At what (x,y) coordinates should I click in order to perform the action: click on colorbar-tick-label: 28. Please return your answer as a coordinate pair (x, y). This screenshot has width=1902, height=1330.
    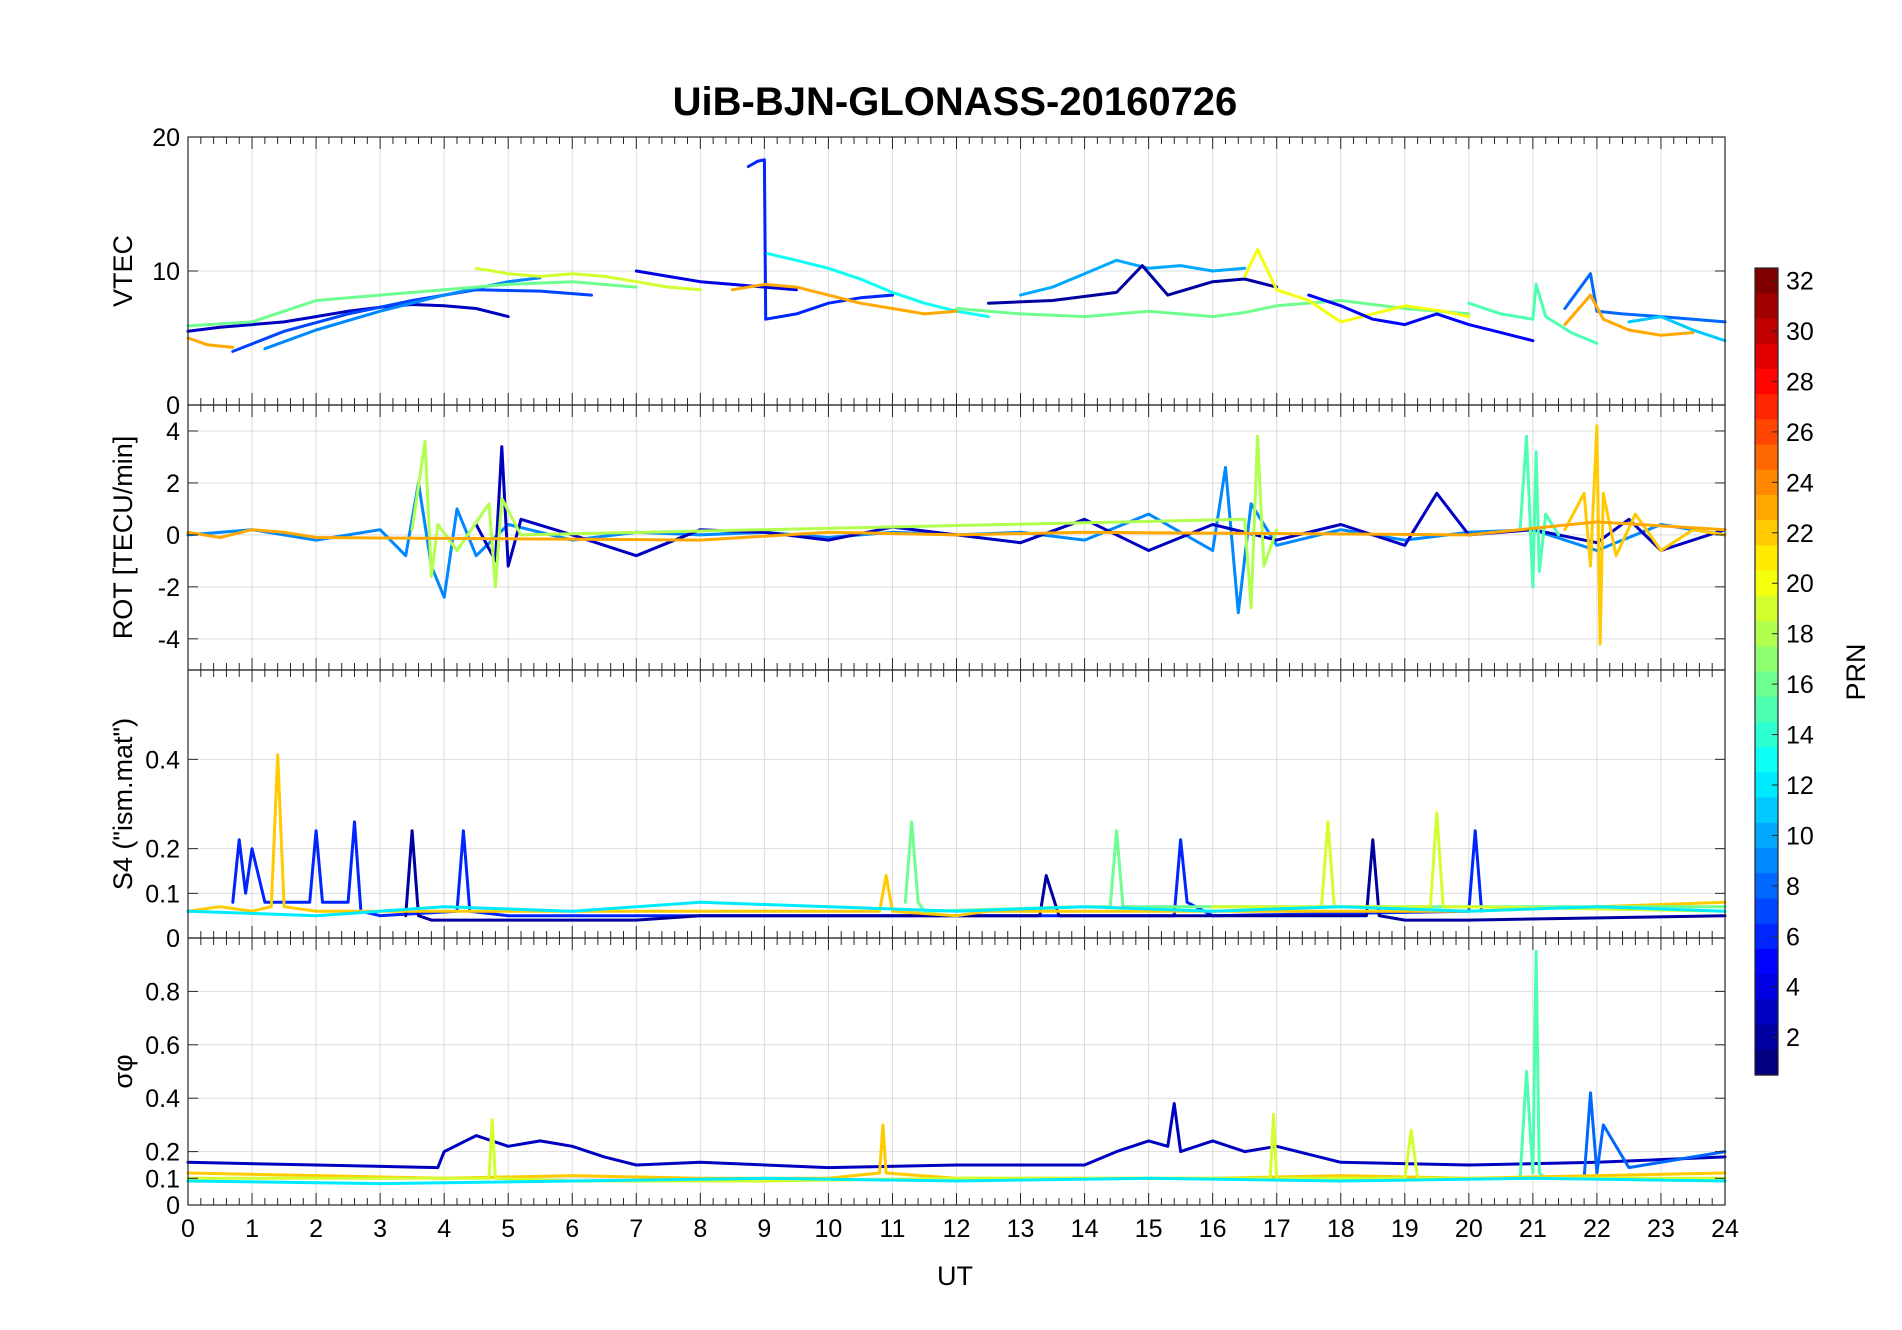
    Looking at the image, I should click on (1800, 382).